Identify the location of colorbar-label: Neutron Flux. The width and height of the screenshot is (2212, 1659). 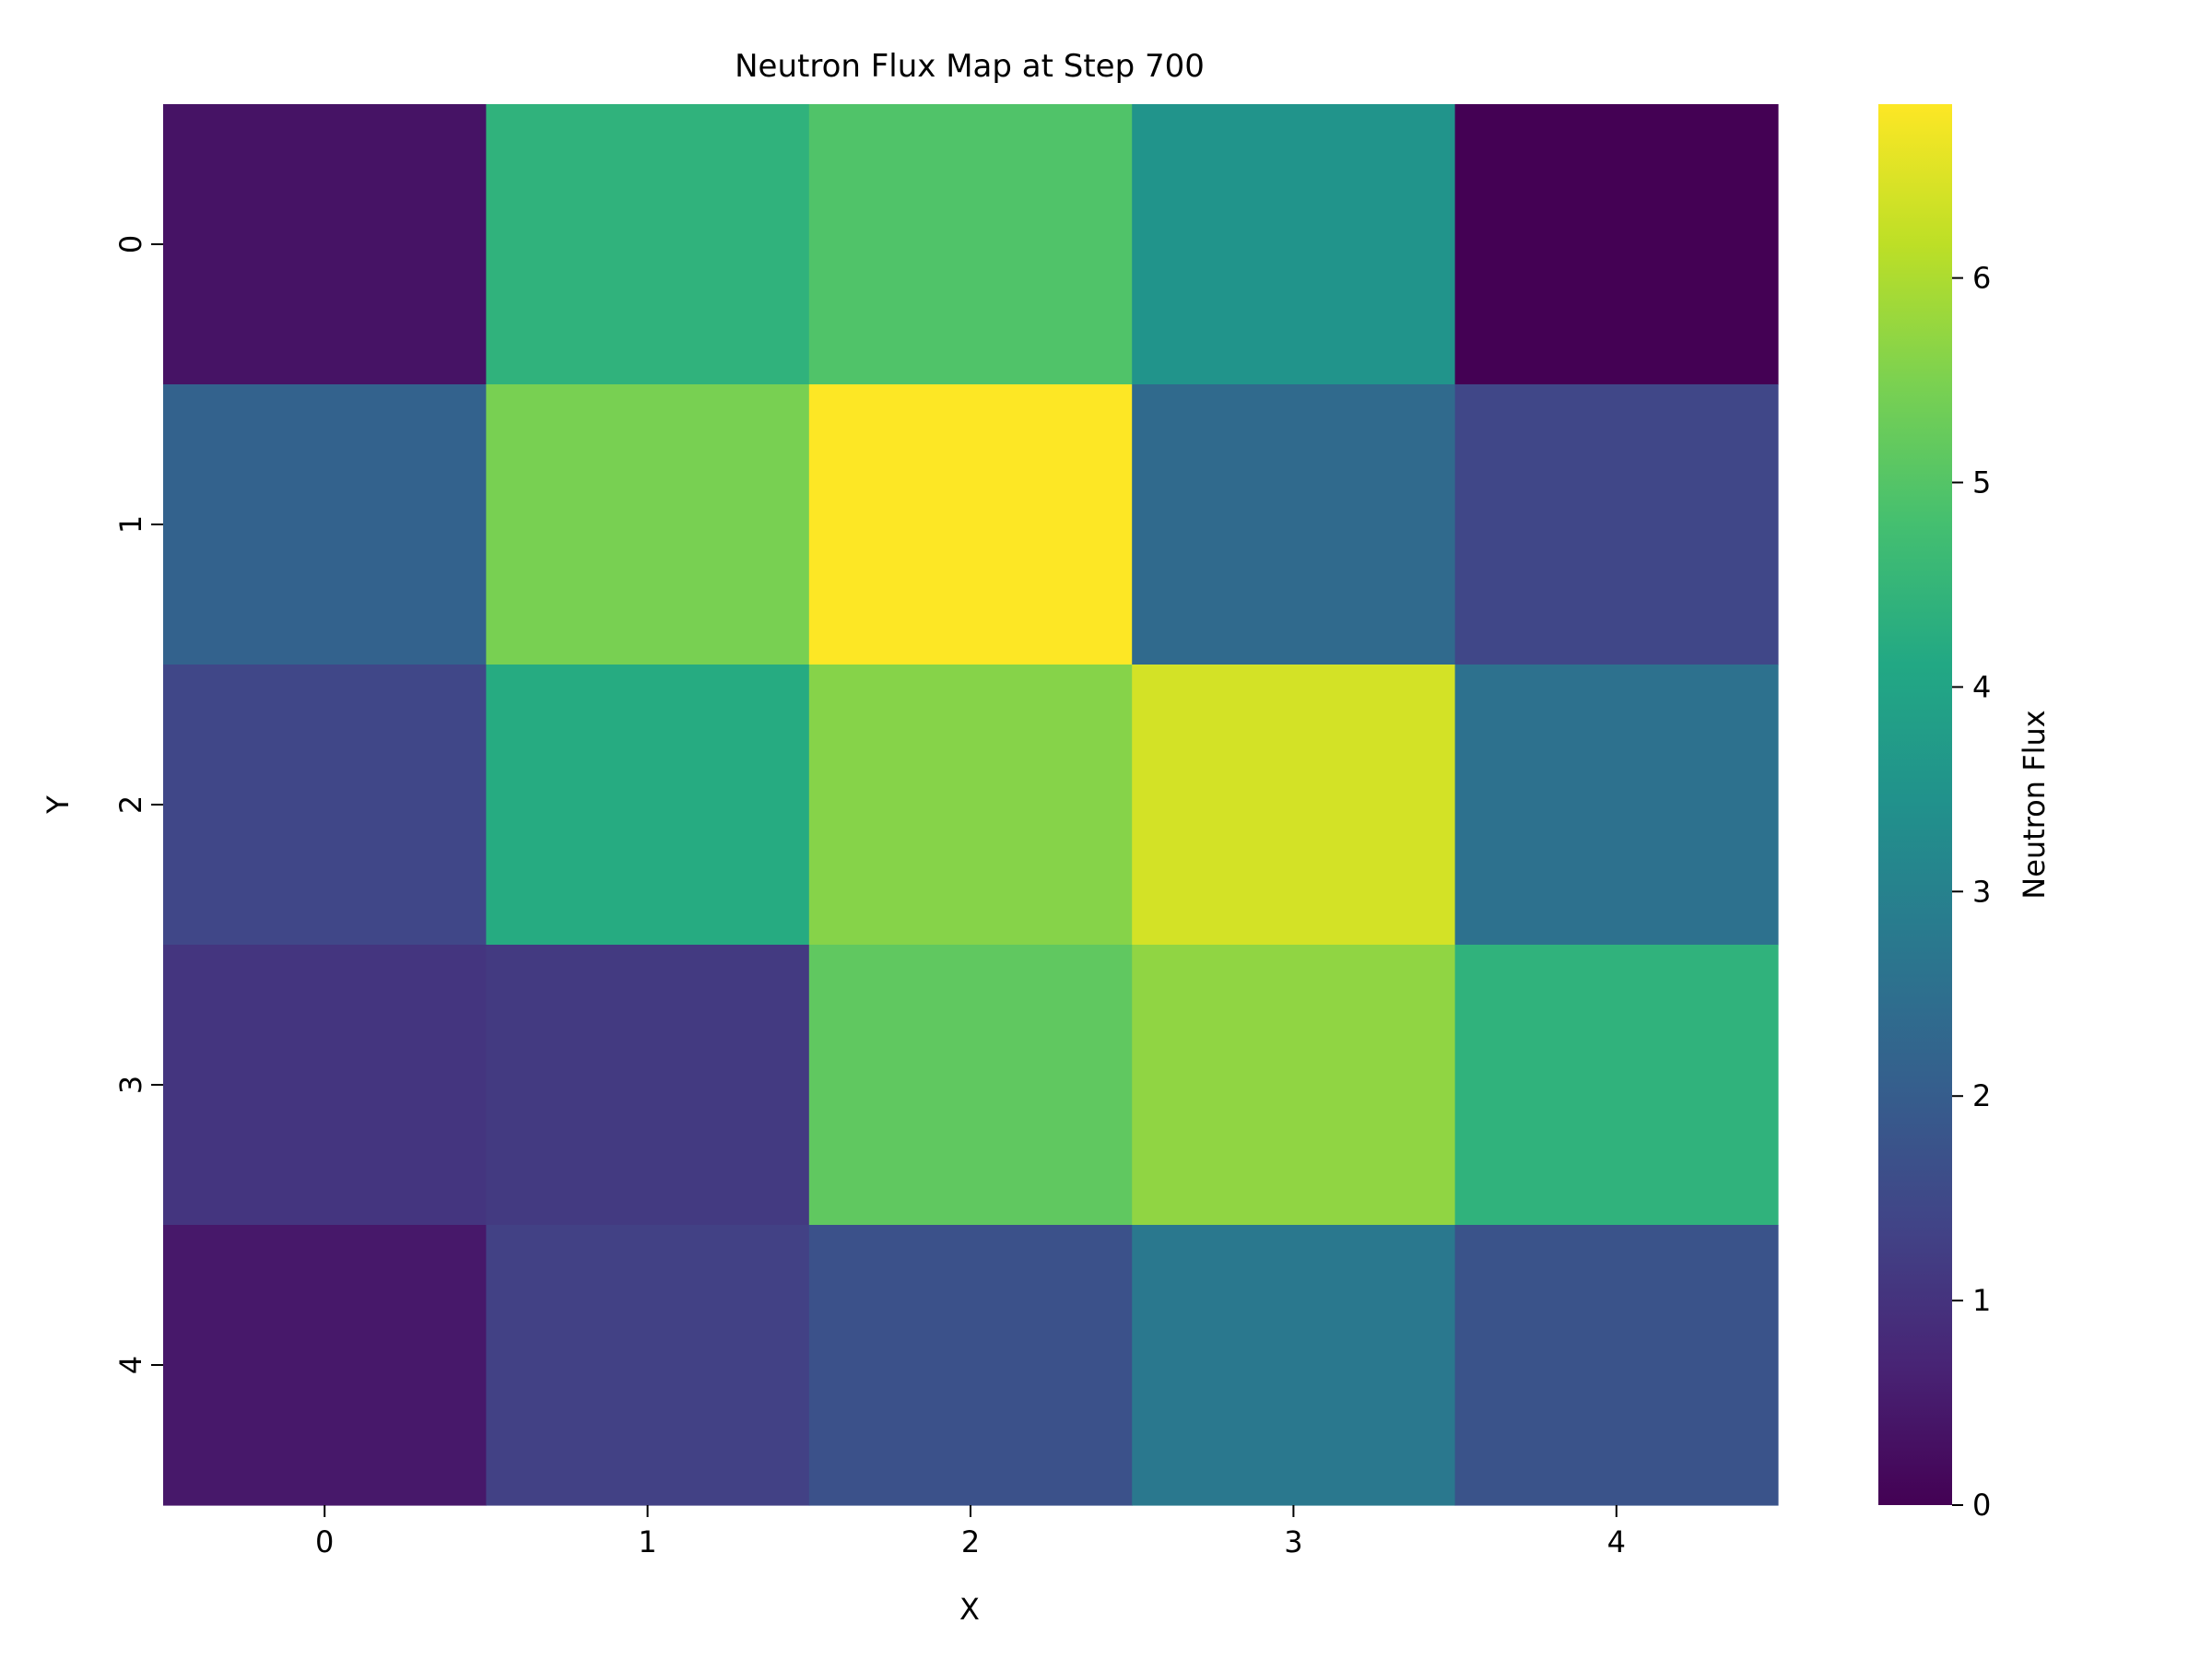
(2034, 804).